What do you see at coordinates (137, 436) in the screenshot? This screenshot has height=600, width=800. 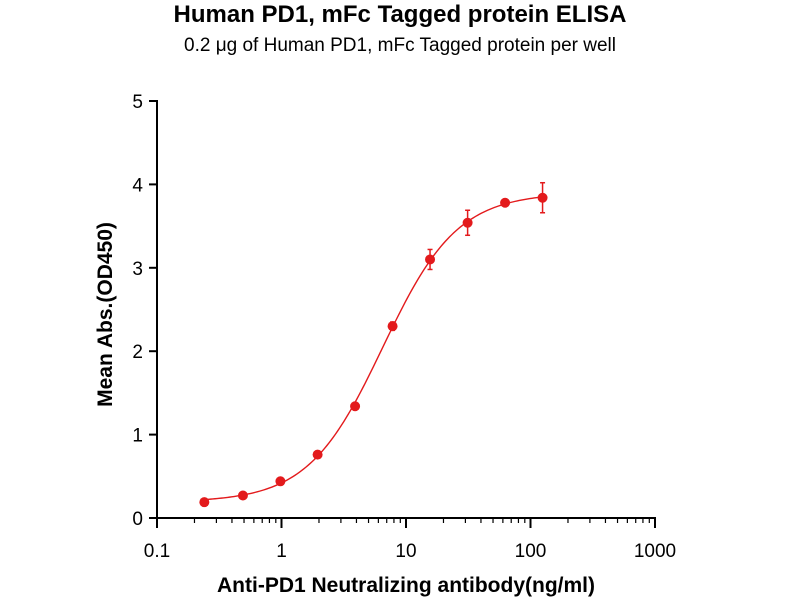 I see `y-tick-label: 1` at bounding box center [137, 436].